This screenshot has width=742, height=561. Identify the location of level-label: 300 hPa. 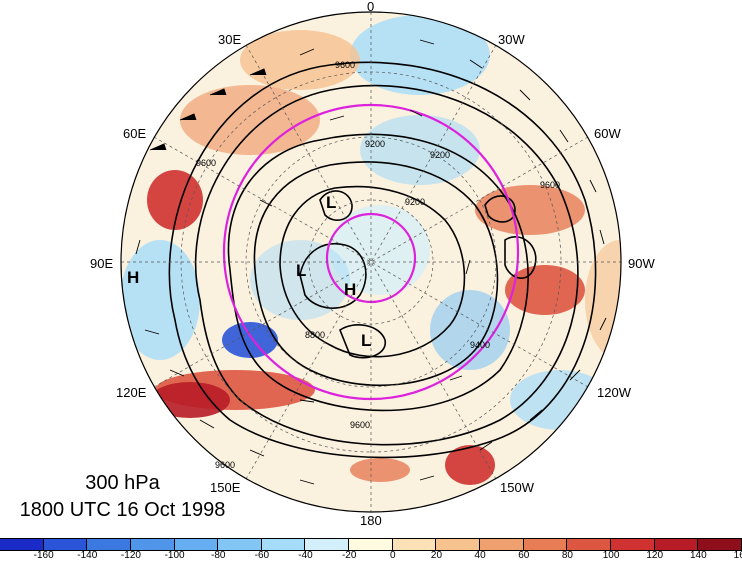
(122, 483).